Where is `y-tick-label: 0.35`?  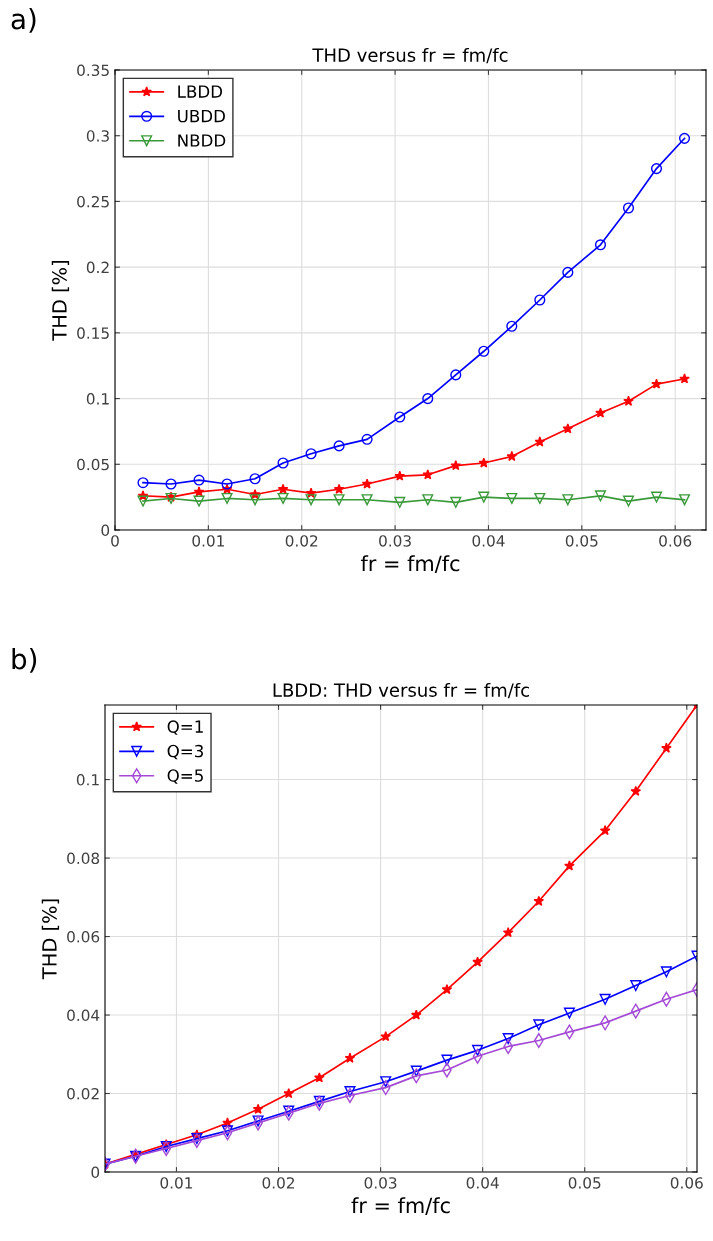 y-tick-label: 0.35 is located at coordinates (93, 70).